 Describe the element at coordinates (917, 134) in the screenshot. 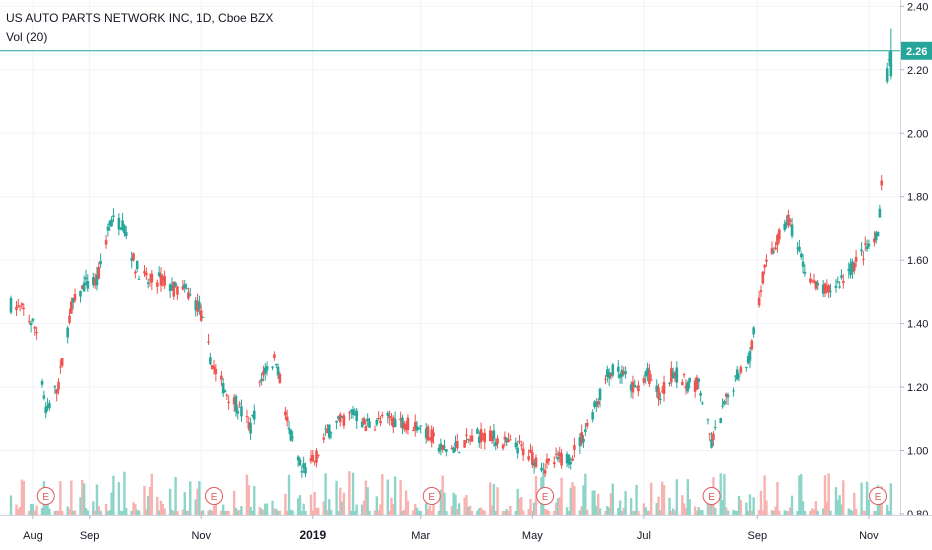

I see `price-tick-label: 2.00` at that location.